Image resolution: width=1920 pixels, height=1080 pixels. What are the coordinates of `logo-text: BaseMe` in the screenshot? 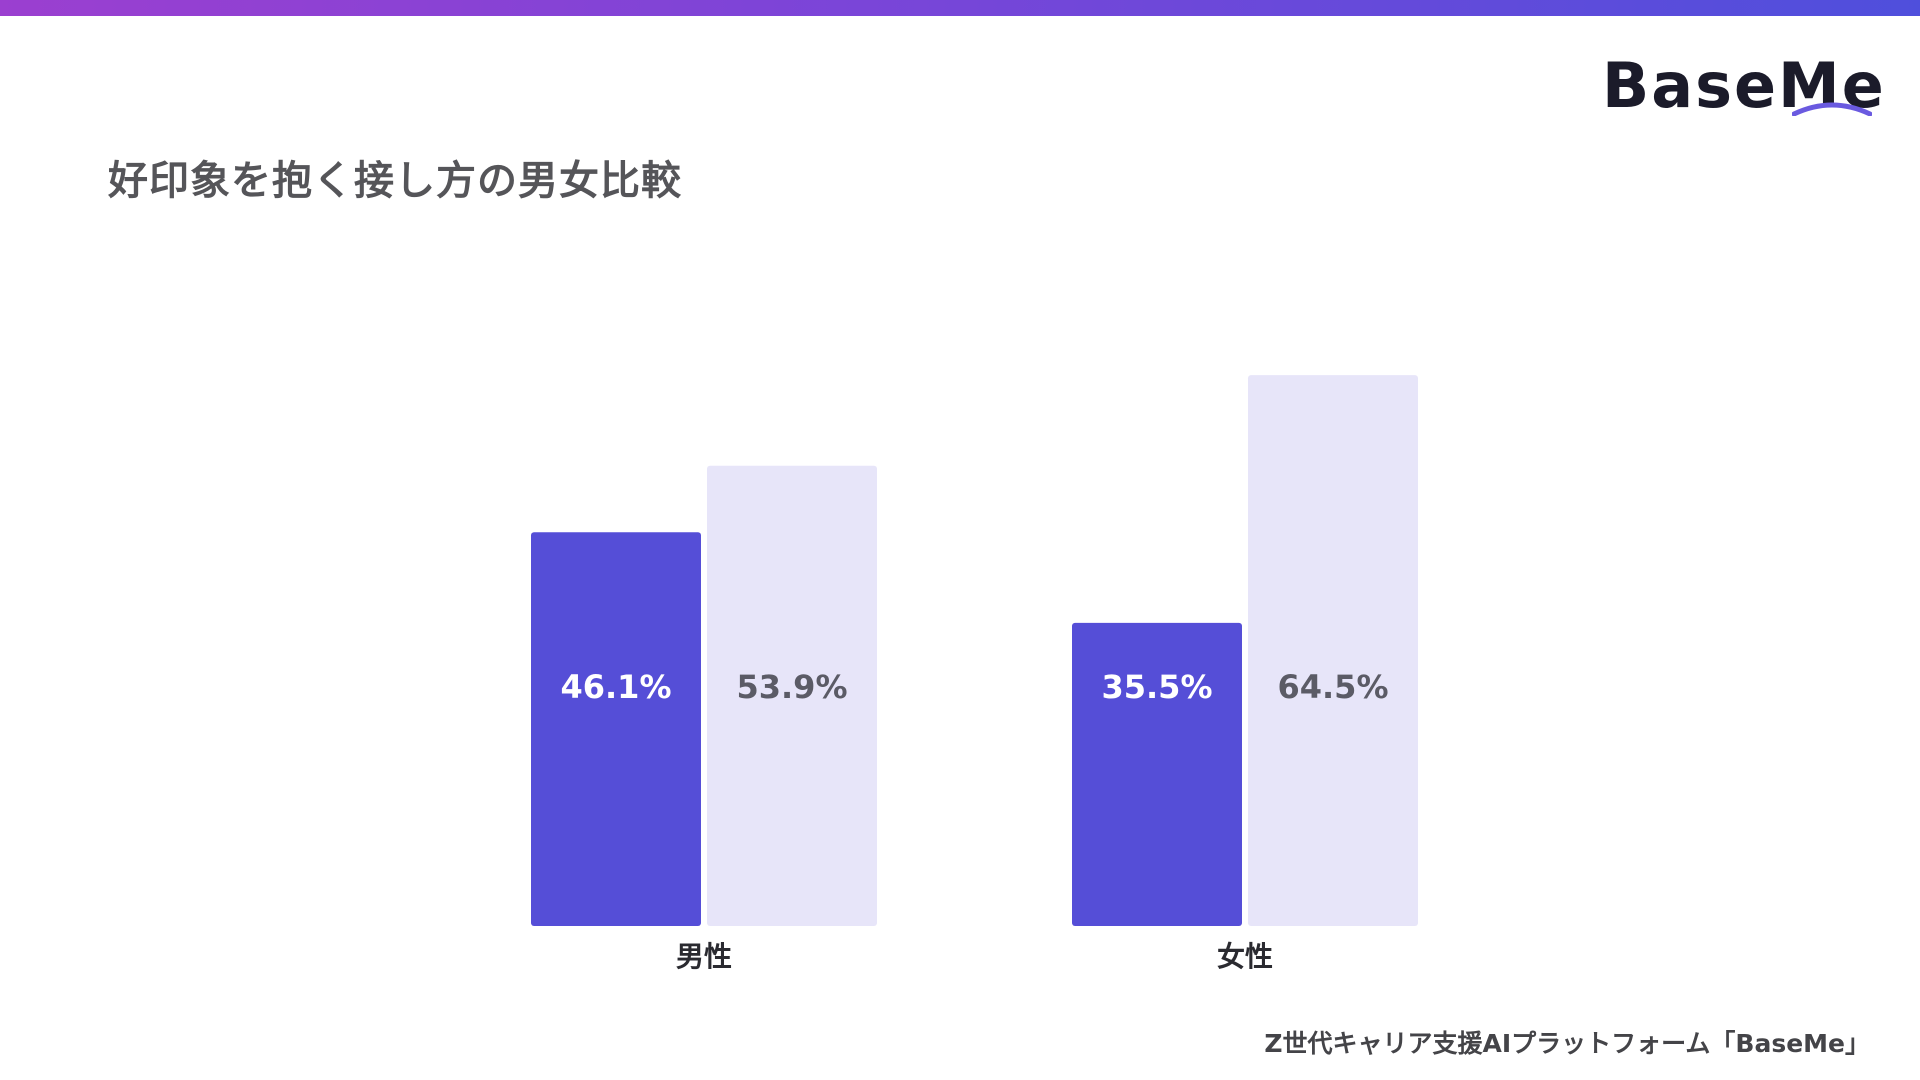 It's located at (1744, 85).